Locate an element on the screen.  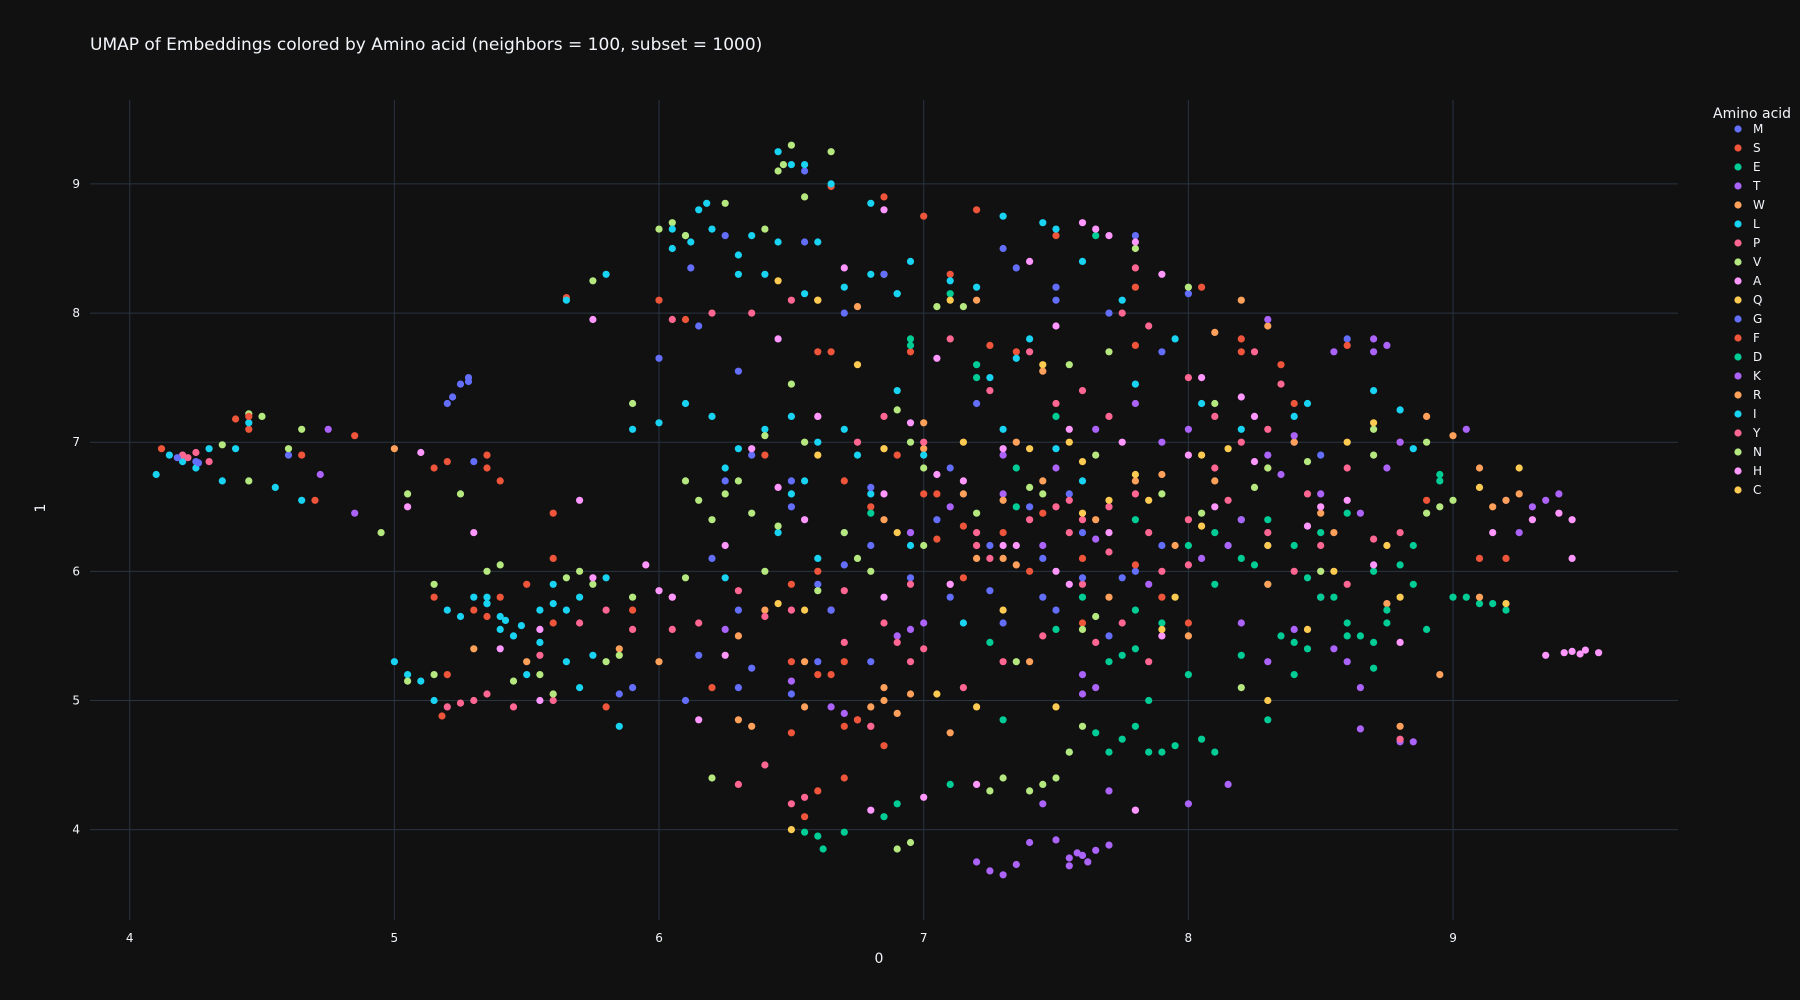
legend-item-M: M is located at coordinates (1748, 129).